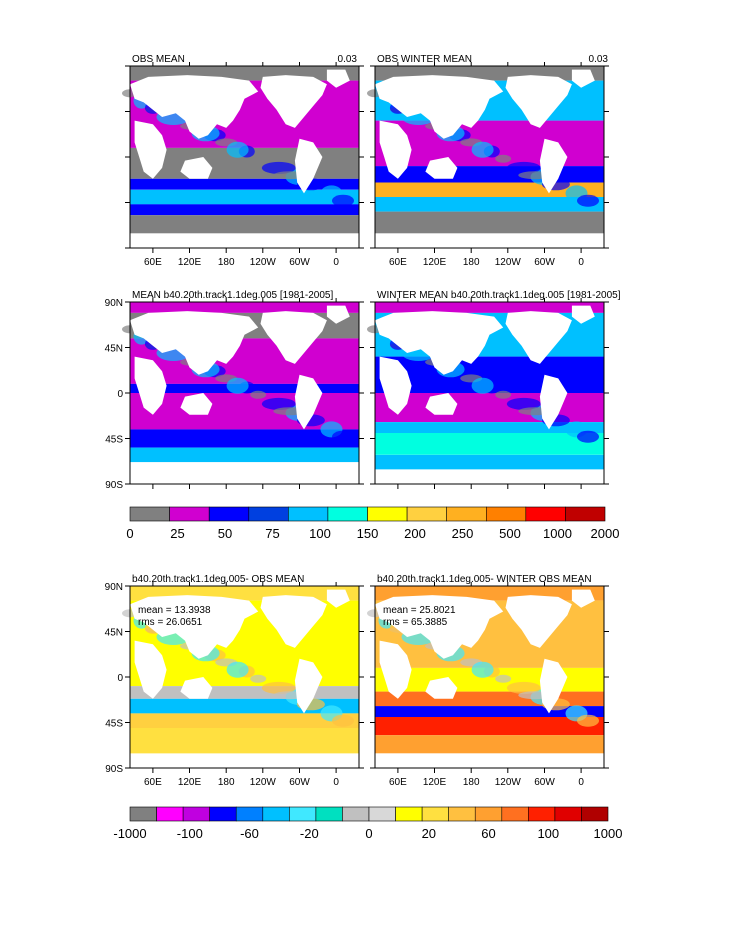  Describe the element at coordinates (309, 833) in the screenshot. I see `colorbar-label: -20` at that location.